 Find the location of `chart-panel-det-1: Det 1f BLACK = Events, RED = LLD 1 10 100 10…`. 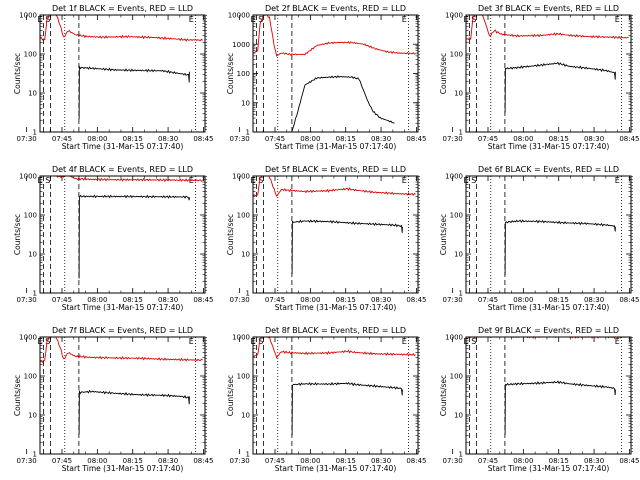

chart-panel-det-1: Det 1f BLACK = Events, RED = LLD 1 10 100 10… is located at coordinates (113, 77).